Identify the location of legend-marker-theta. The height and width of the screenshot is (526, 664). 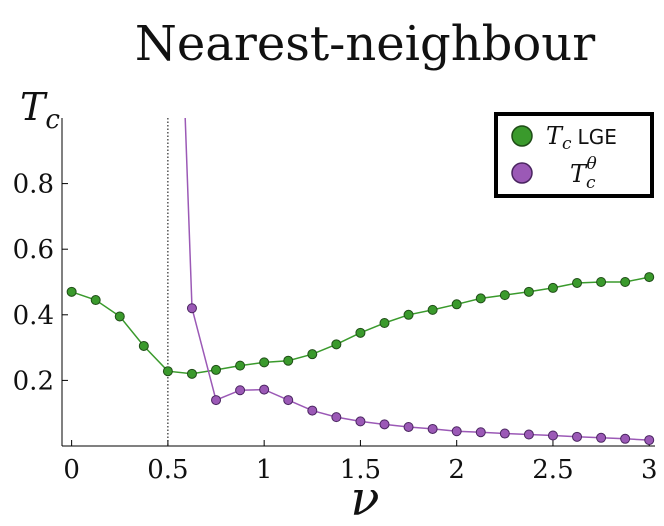
(522, 173).